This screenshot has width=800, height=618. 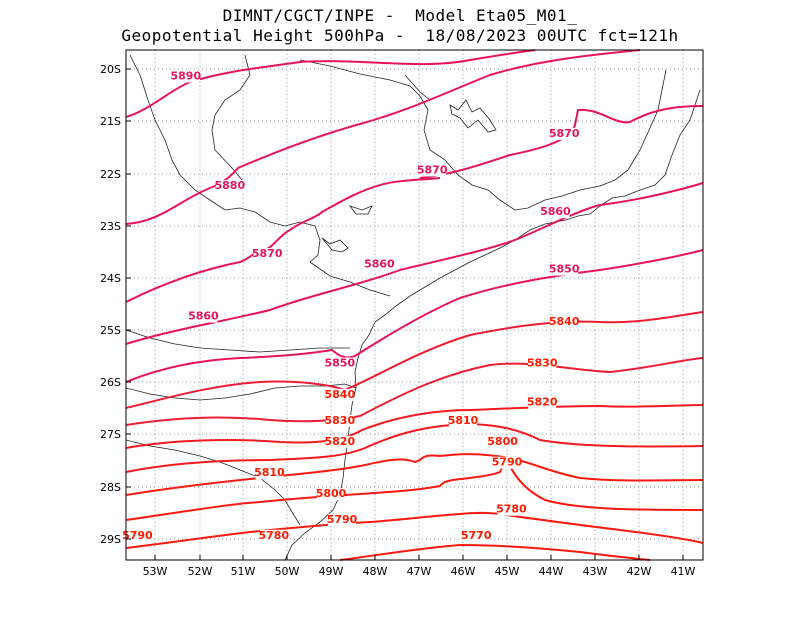 I want to click on lon-label: 41W, so click(x=683, y=571).